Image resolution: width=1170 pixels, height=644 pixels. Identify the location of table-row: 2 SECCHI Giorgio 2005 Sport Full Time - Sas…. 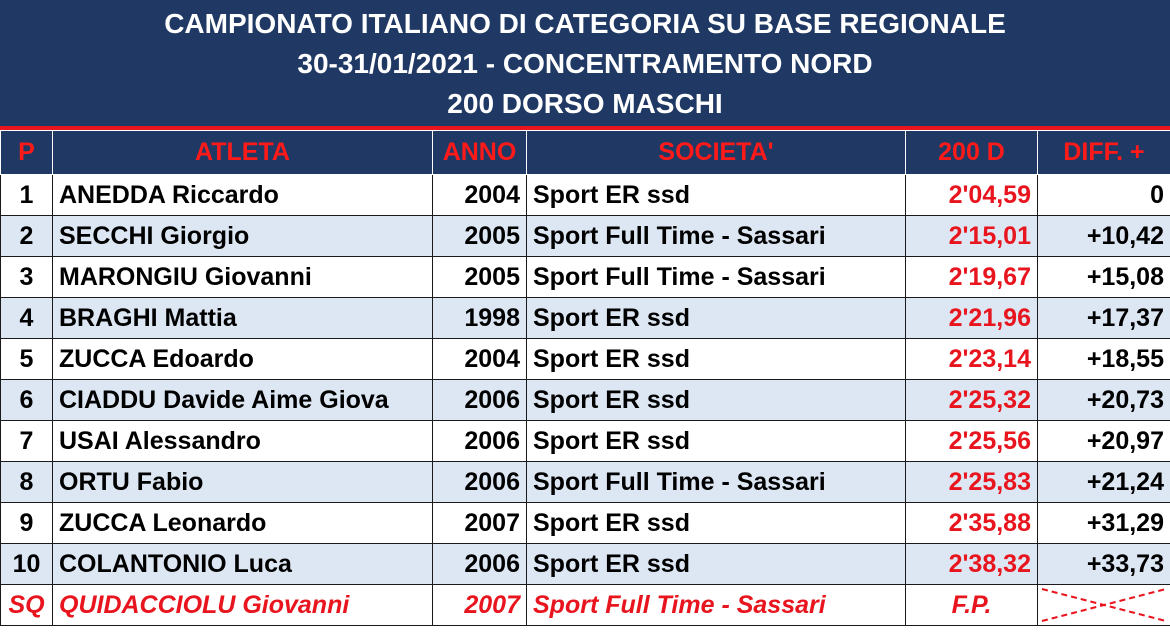
(585, 236).